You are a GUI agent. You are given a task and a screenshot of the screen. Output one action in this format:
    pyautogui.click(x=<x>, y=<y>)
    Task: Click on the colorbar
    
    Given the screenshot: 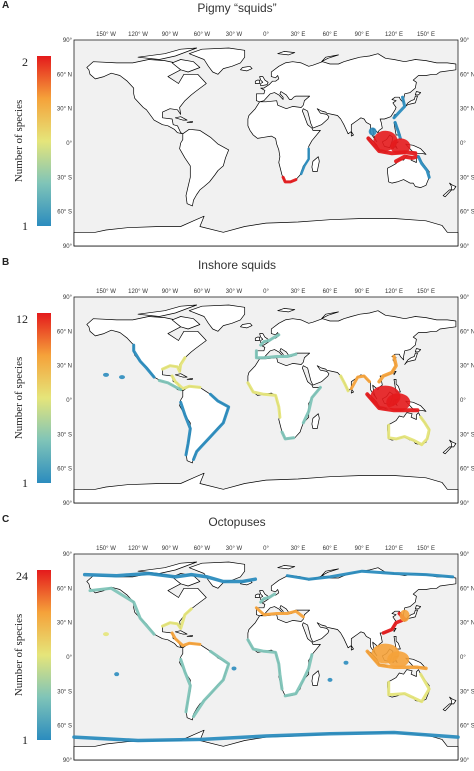 What is the action you would take?
    pyautogui.click(x=44, y=655)
    